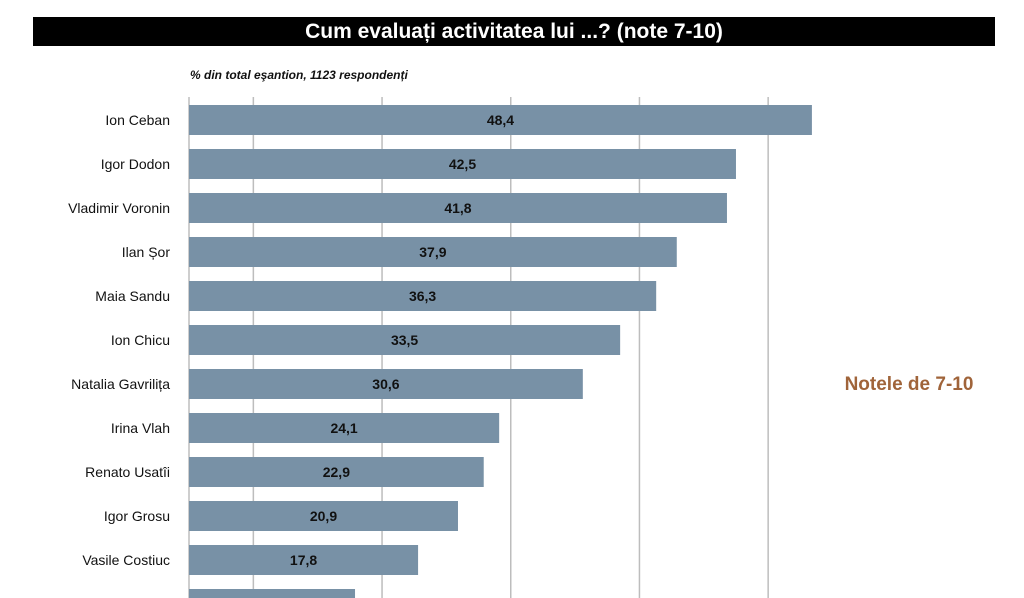 The image size is (1024, 598). What do you see at coordinates (127, 472) in the screenshot?
I see `category-label: Renato Usatîi` at bounding box center [127, 472].